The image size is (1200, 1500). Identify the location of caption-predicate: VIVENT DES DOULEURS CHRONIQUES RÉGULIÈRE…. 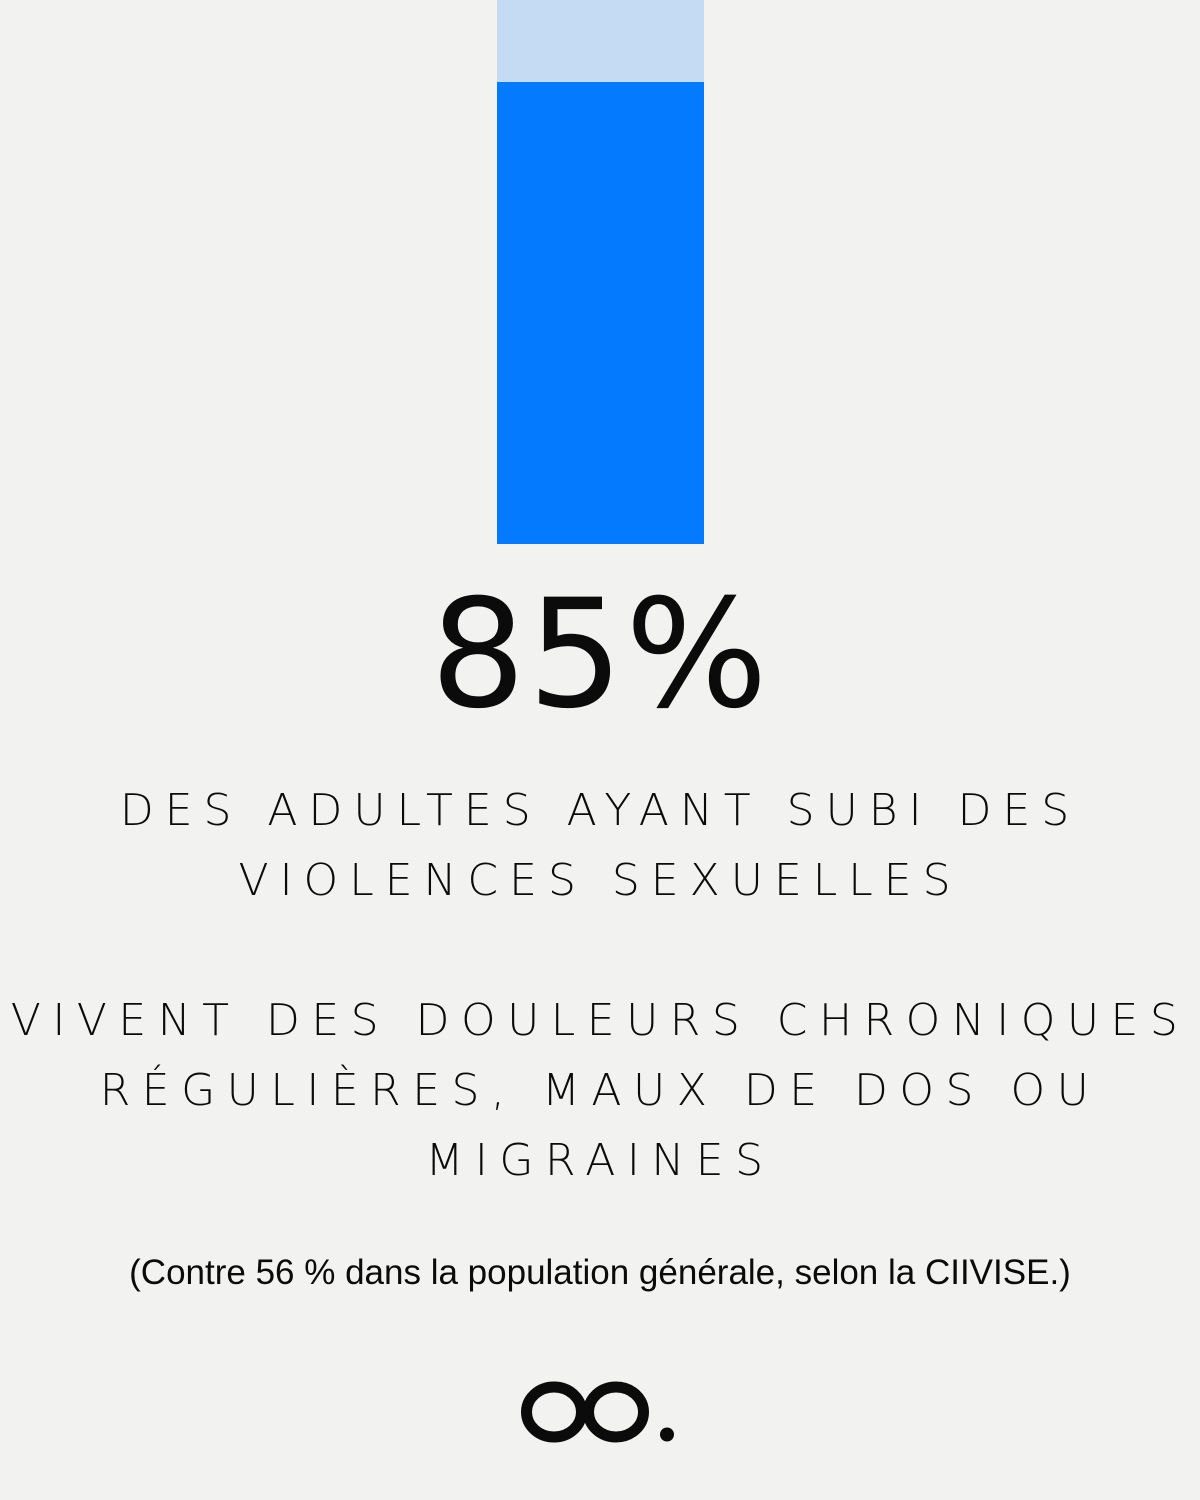
(600, 1091).